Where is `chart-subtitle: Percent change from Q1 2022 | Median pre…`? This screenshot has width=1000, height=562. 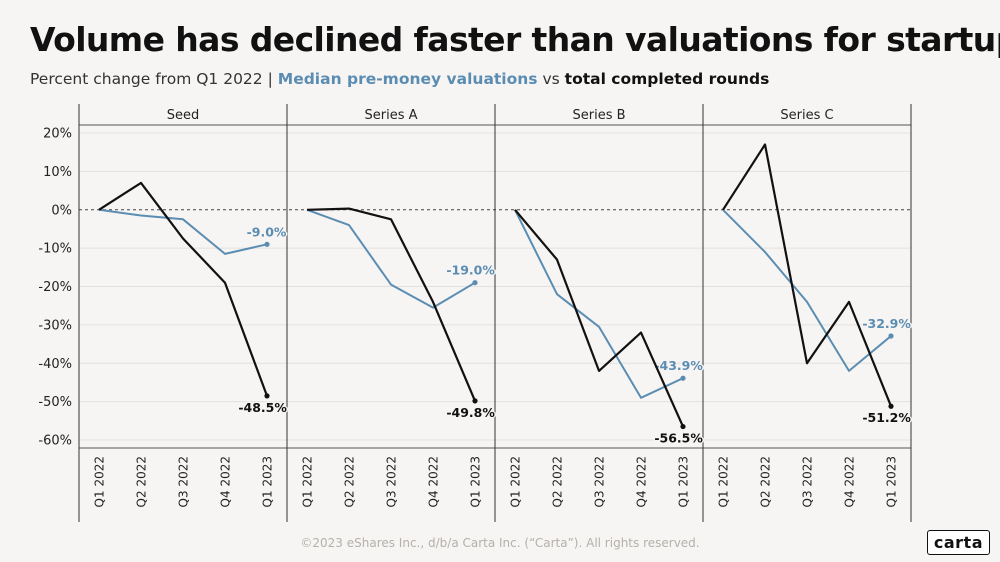 chart-subtitle: Percent change from Q1 2022 | Median pre… is located at coordinates (399, 79).